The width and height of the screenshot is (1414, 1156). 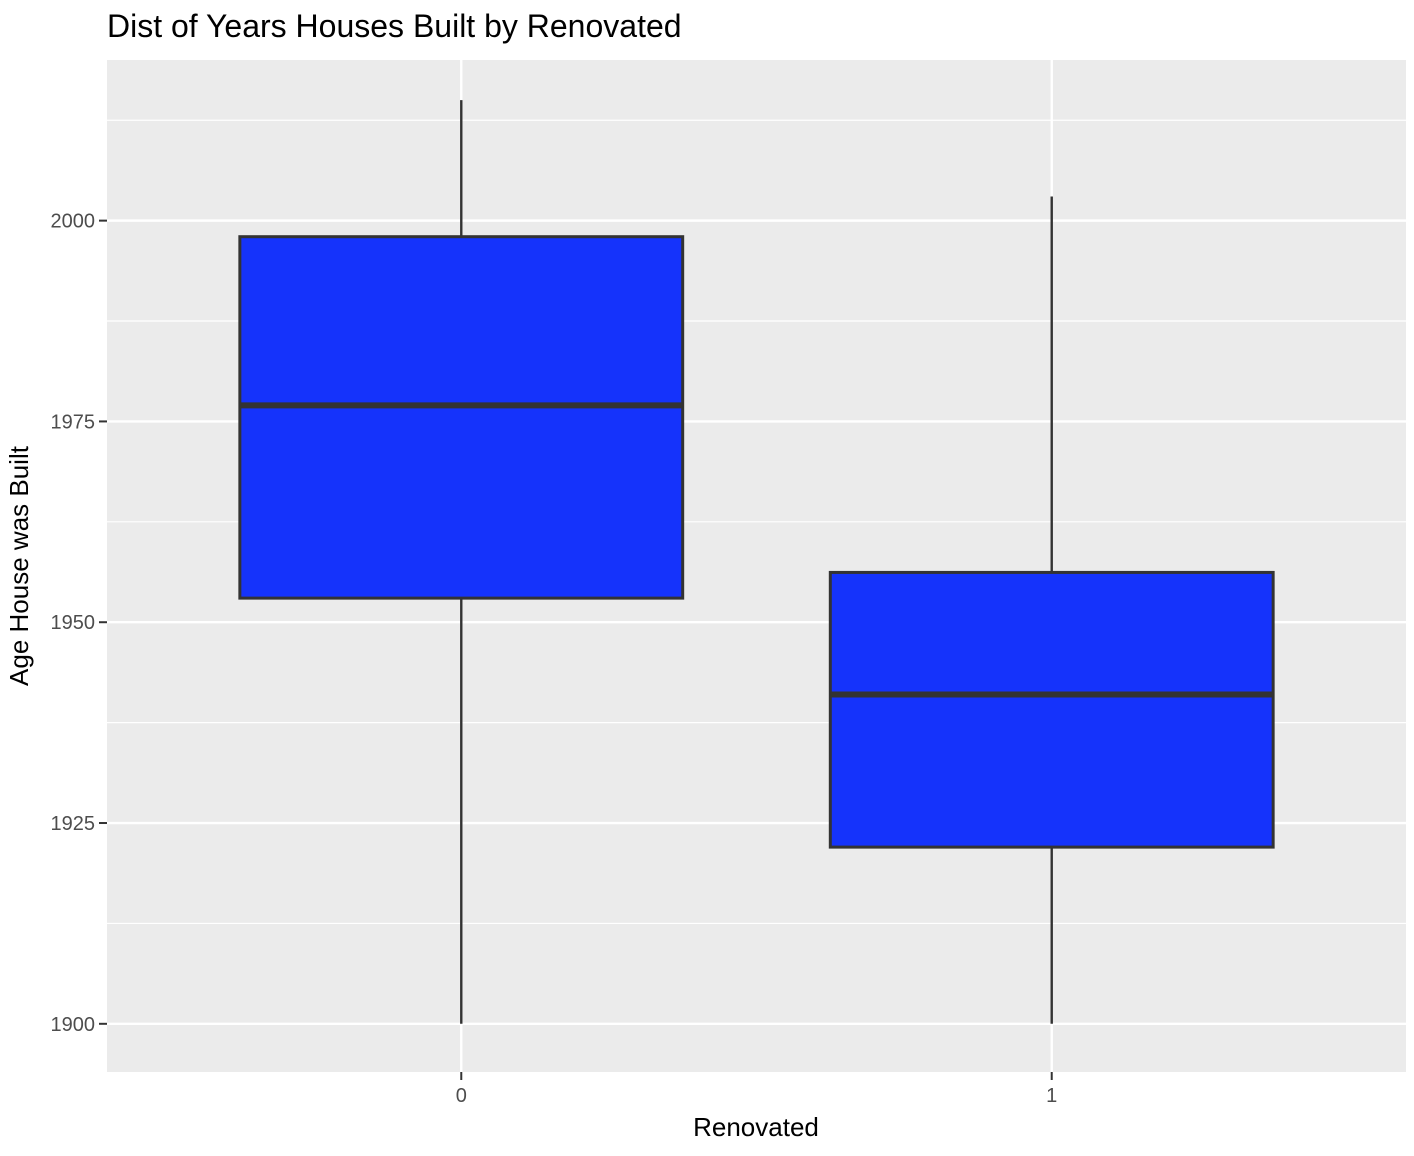 I want to click on y-tick-label: 1975, so click(x=73, y=422).